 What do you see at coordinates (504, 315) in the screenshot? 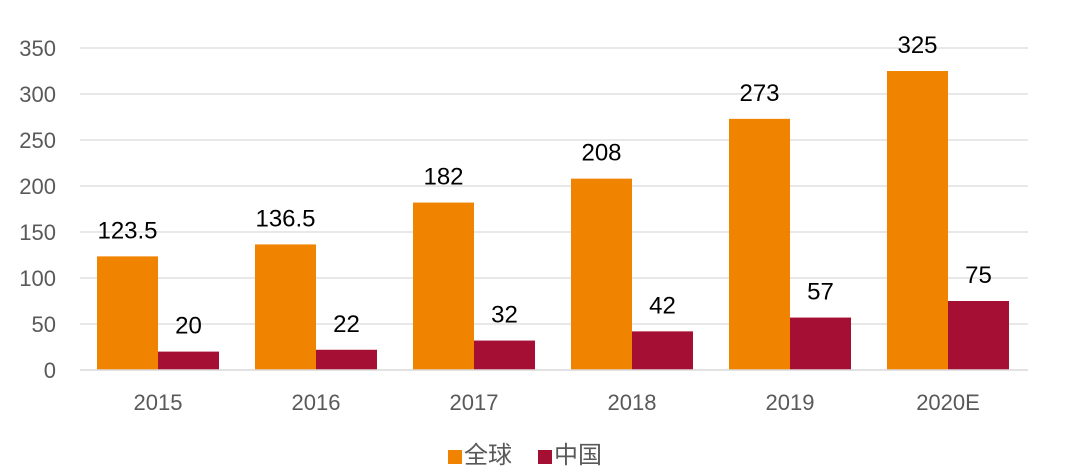
I see `data-label: 32` at bounding box center [504, 315].